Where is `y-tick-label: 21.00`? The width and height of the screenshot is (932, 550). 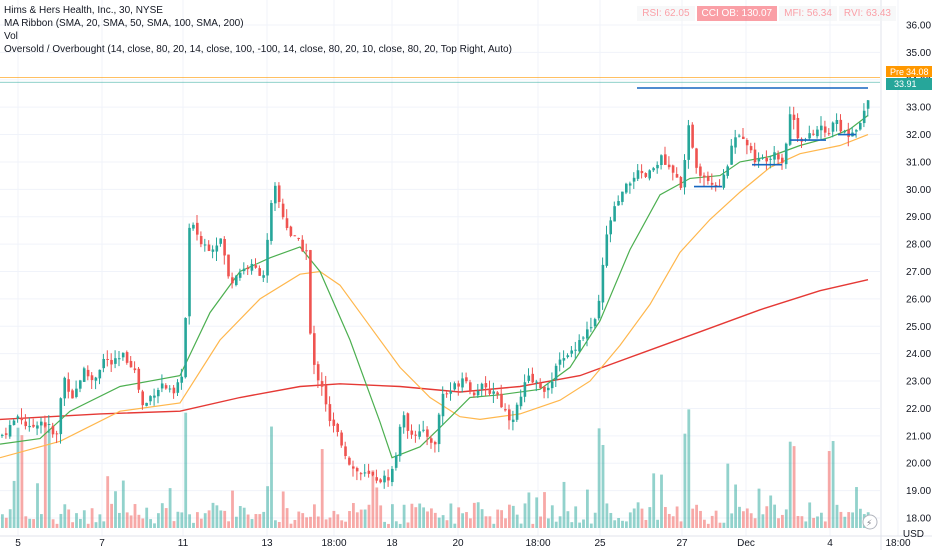 y-tick-label: 21.00 is located at coordinates (918, 436).